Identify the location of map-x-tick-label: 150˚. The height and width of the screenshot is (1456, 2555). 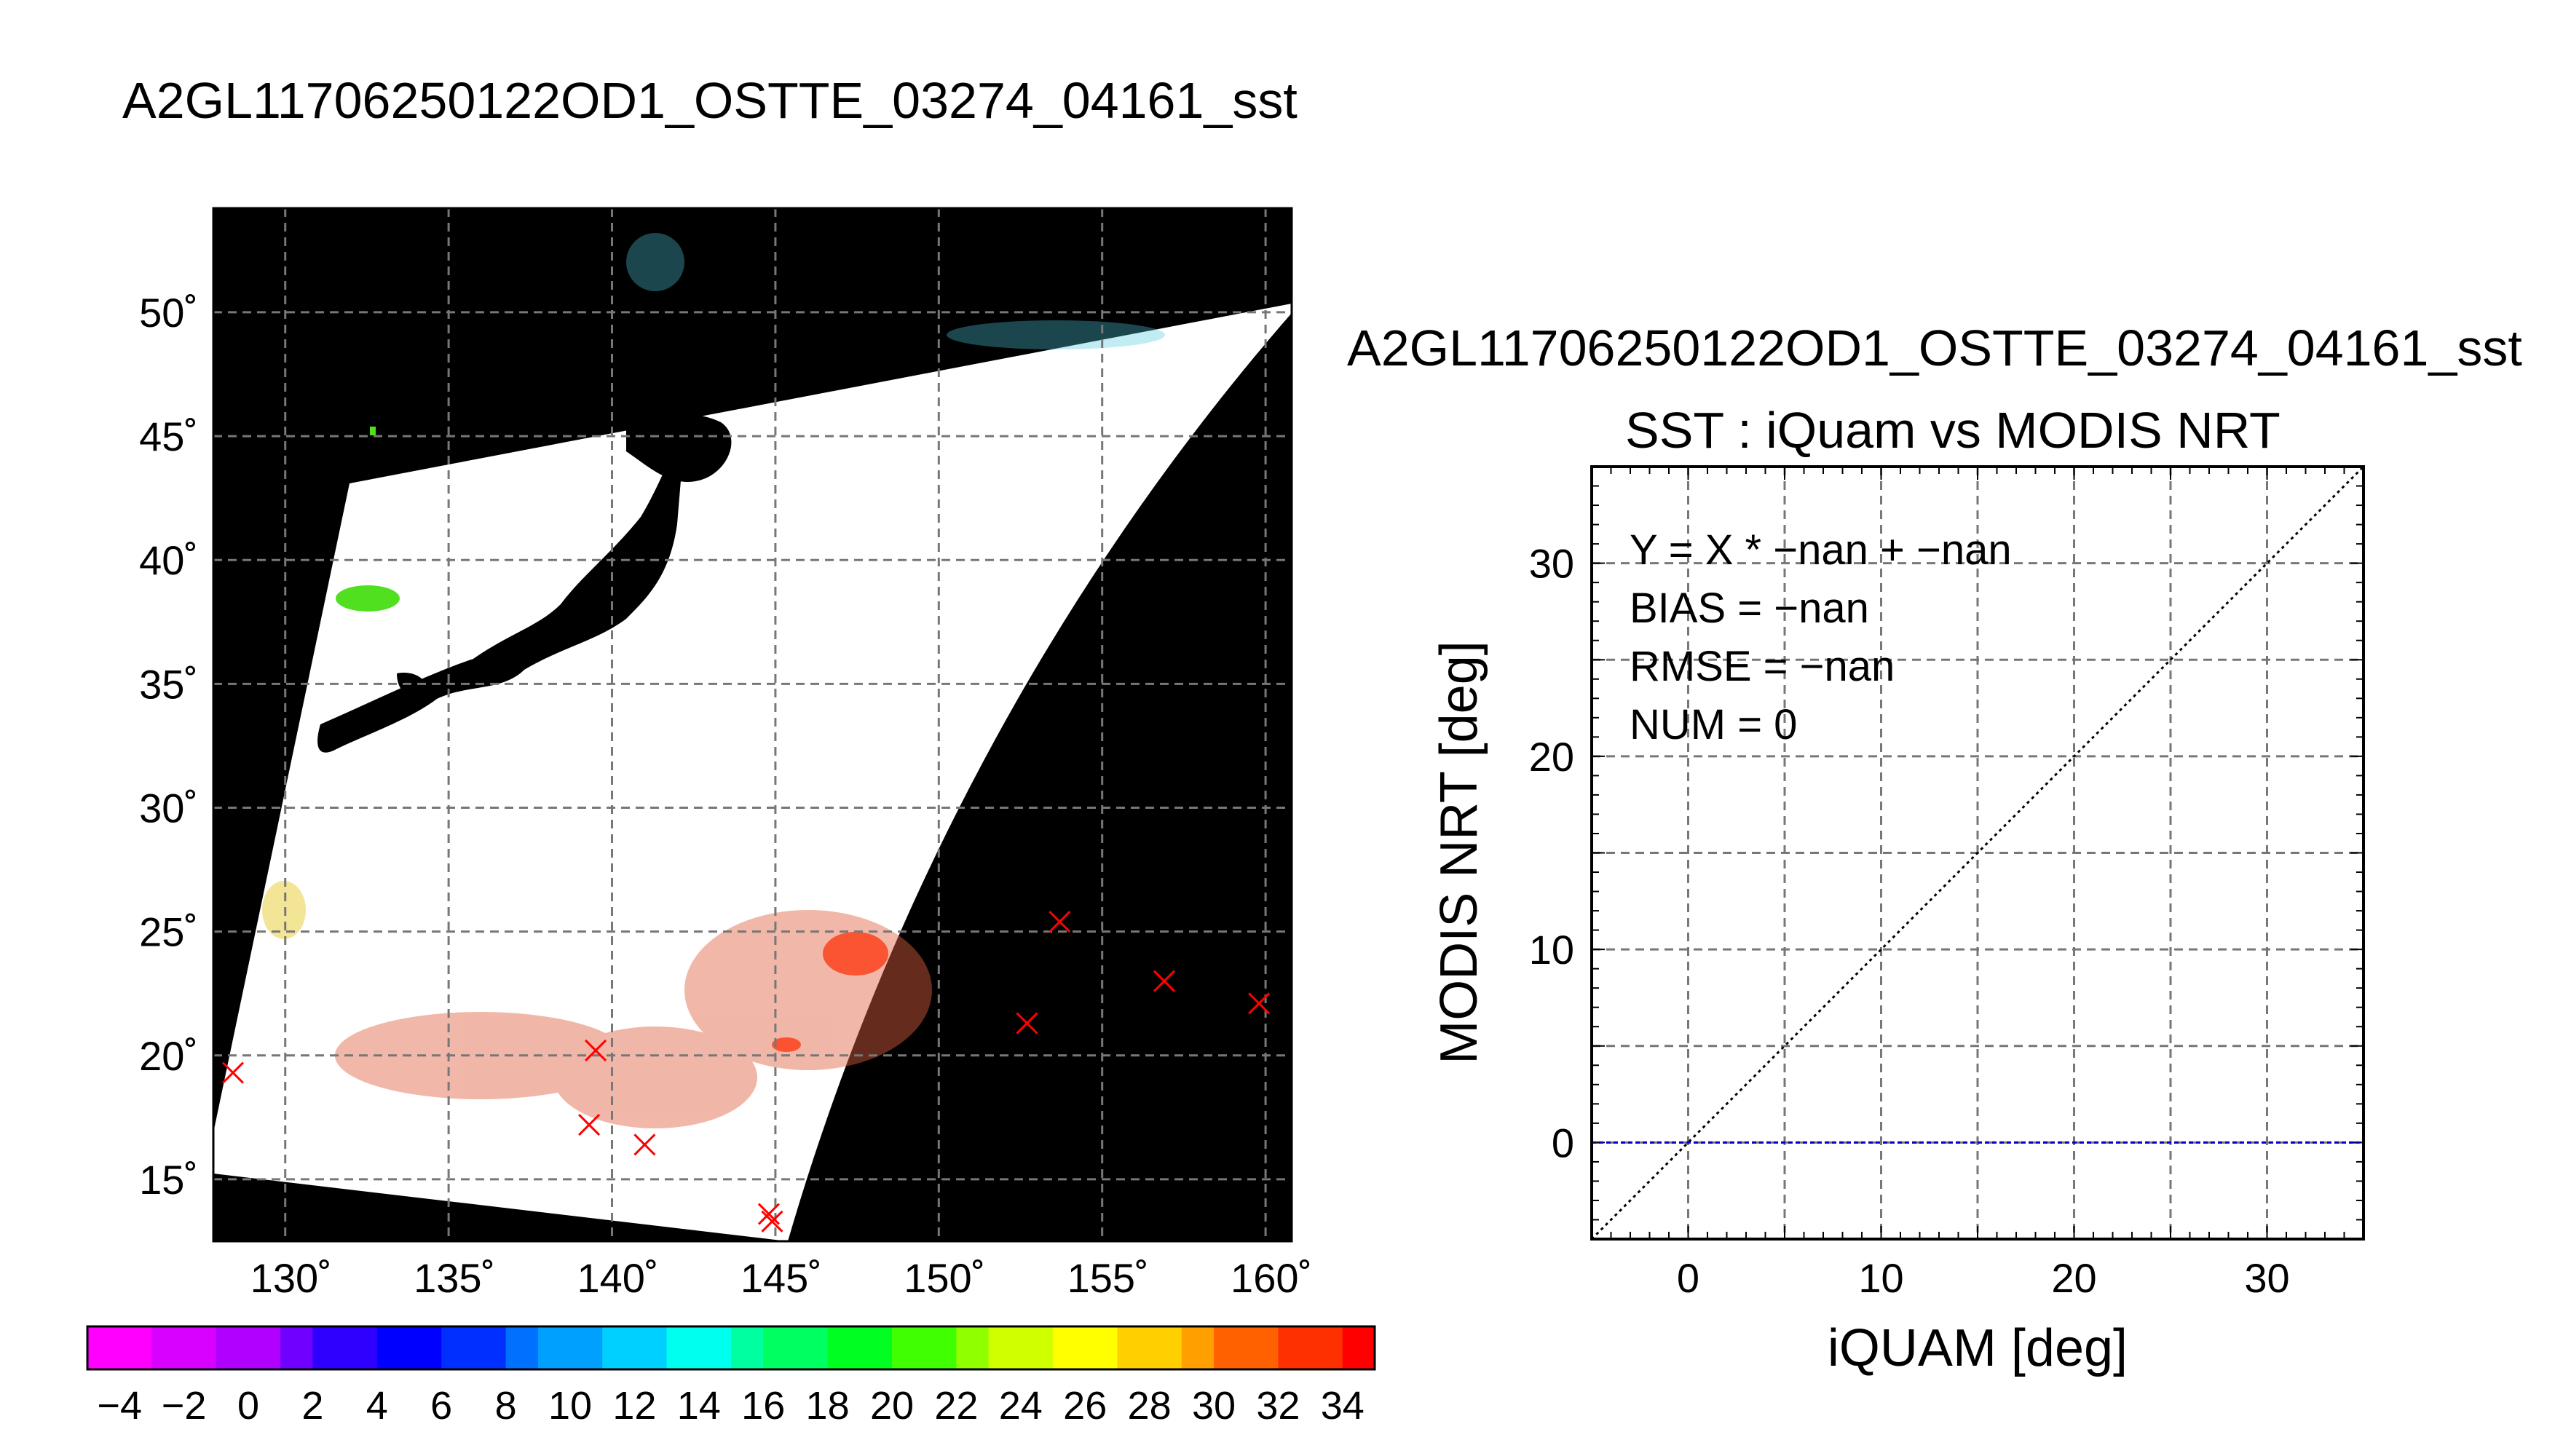
(944, 1278).